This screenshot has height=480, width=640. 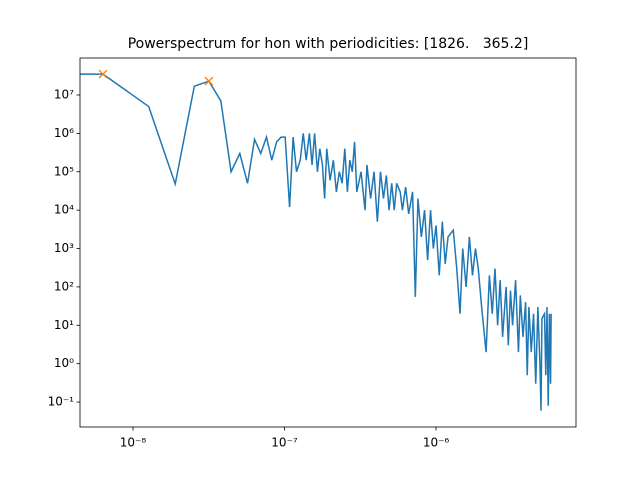 I want to click on x-tick-label: 10⁻⁶, so click(x=436, y=443).